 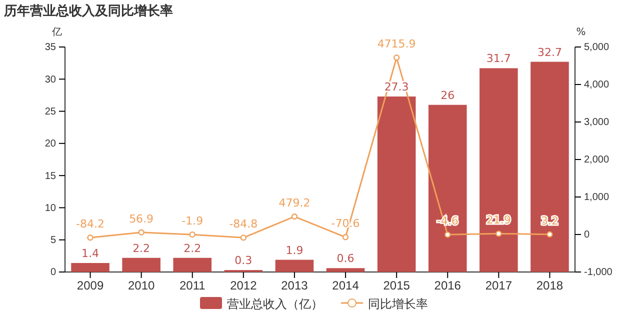 I want to click on legend-label: 营业总收入（亿）, so click(x=275, y=304).